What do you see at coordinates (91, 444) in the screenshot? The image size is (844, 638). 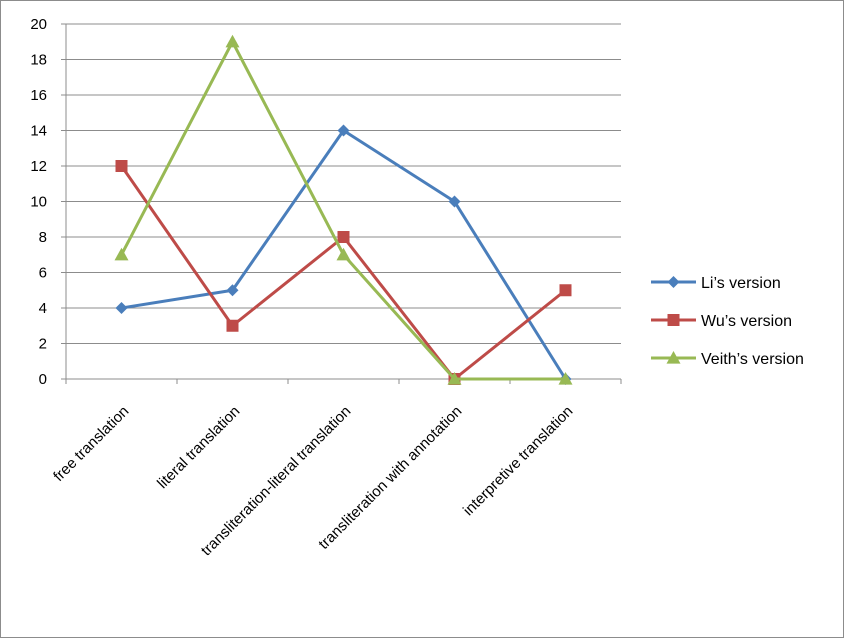 I see `x-tick-label: free translation` at bounding box center [91, 444].